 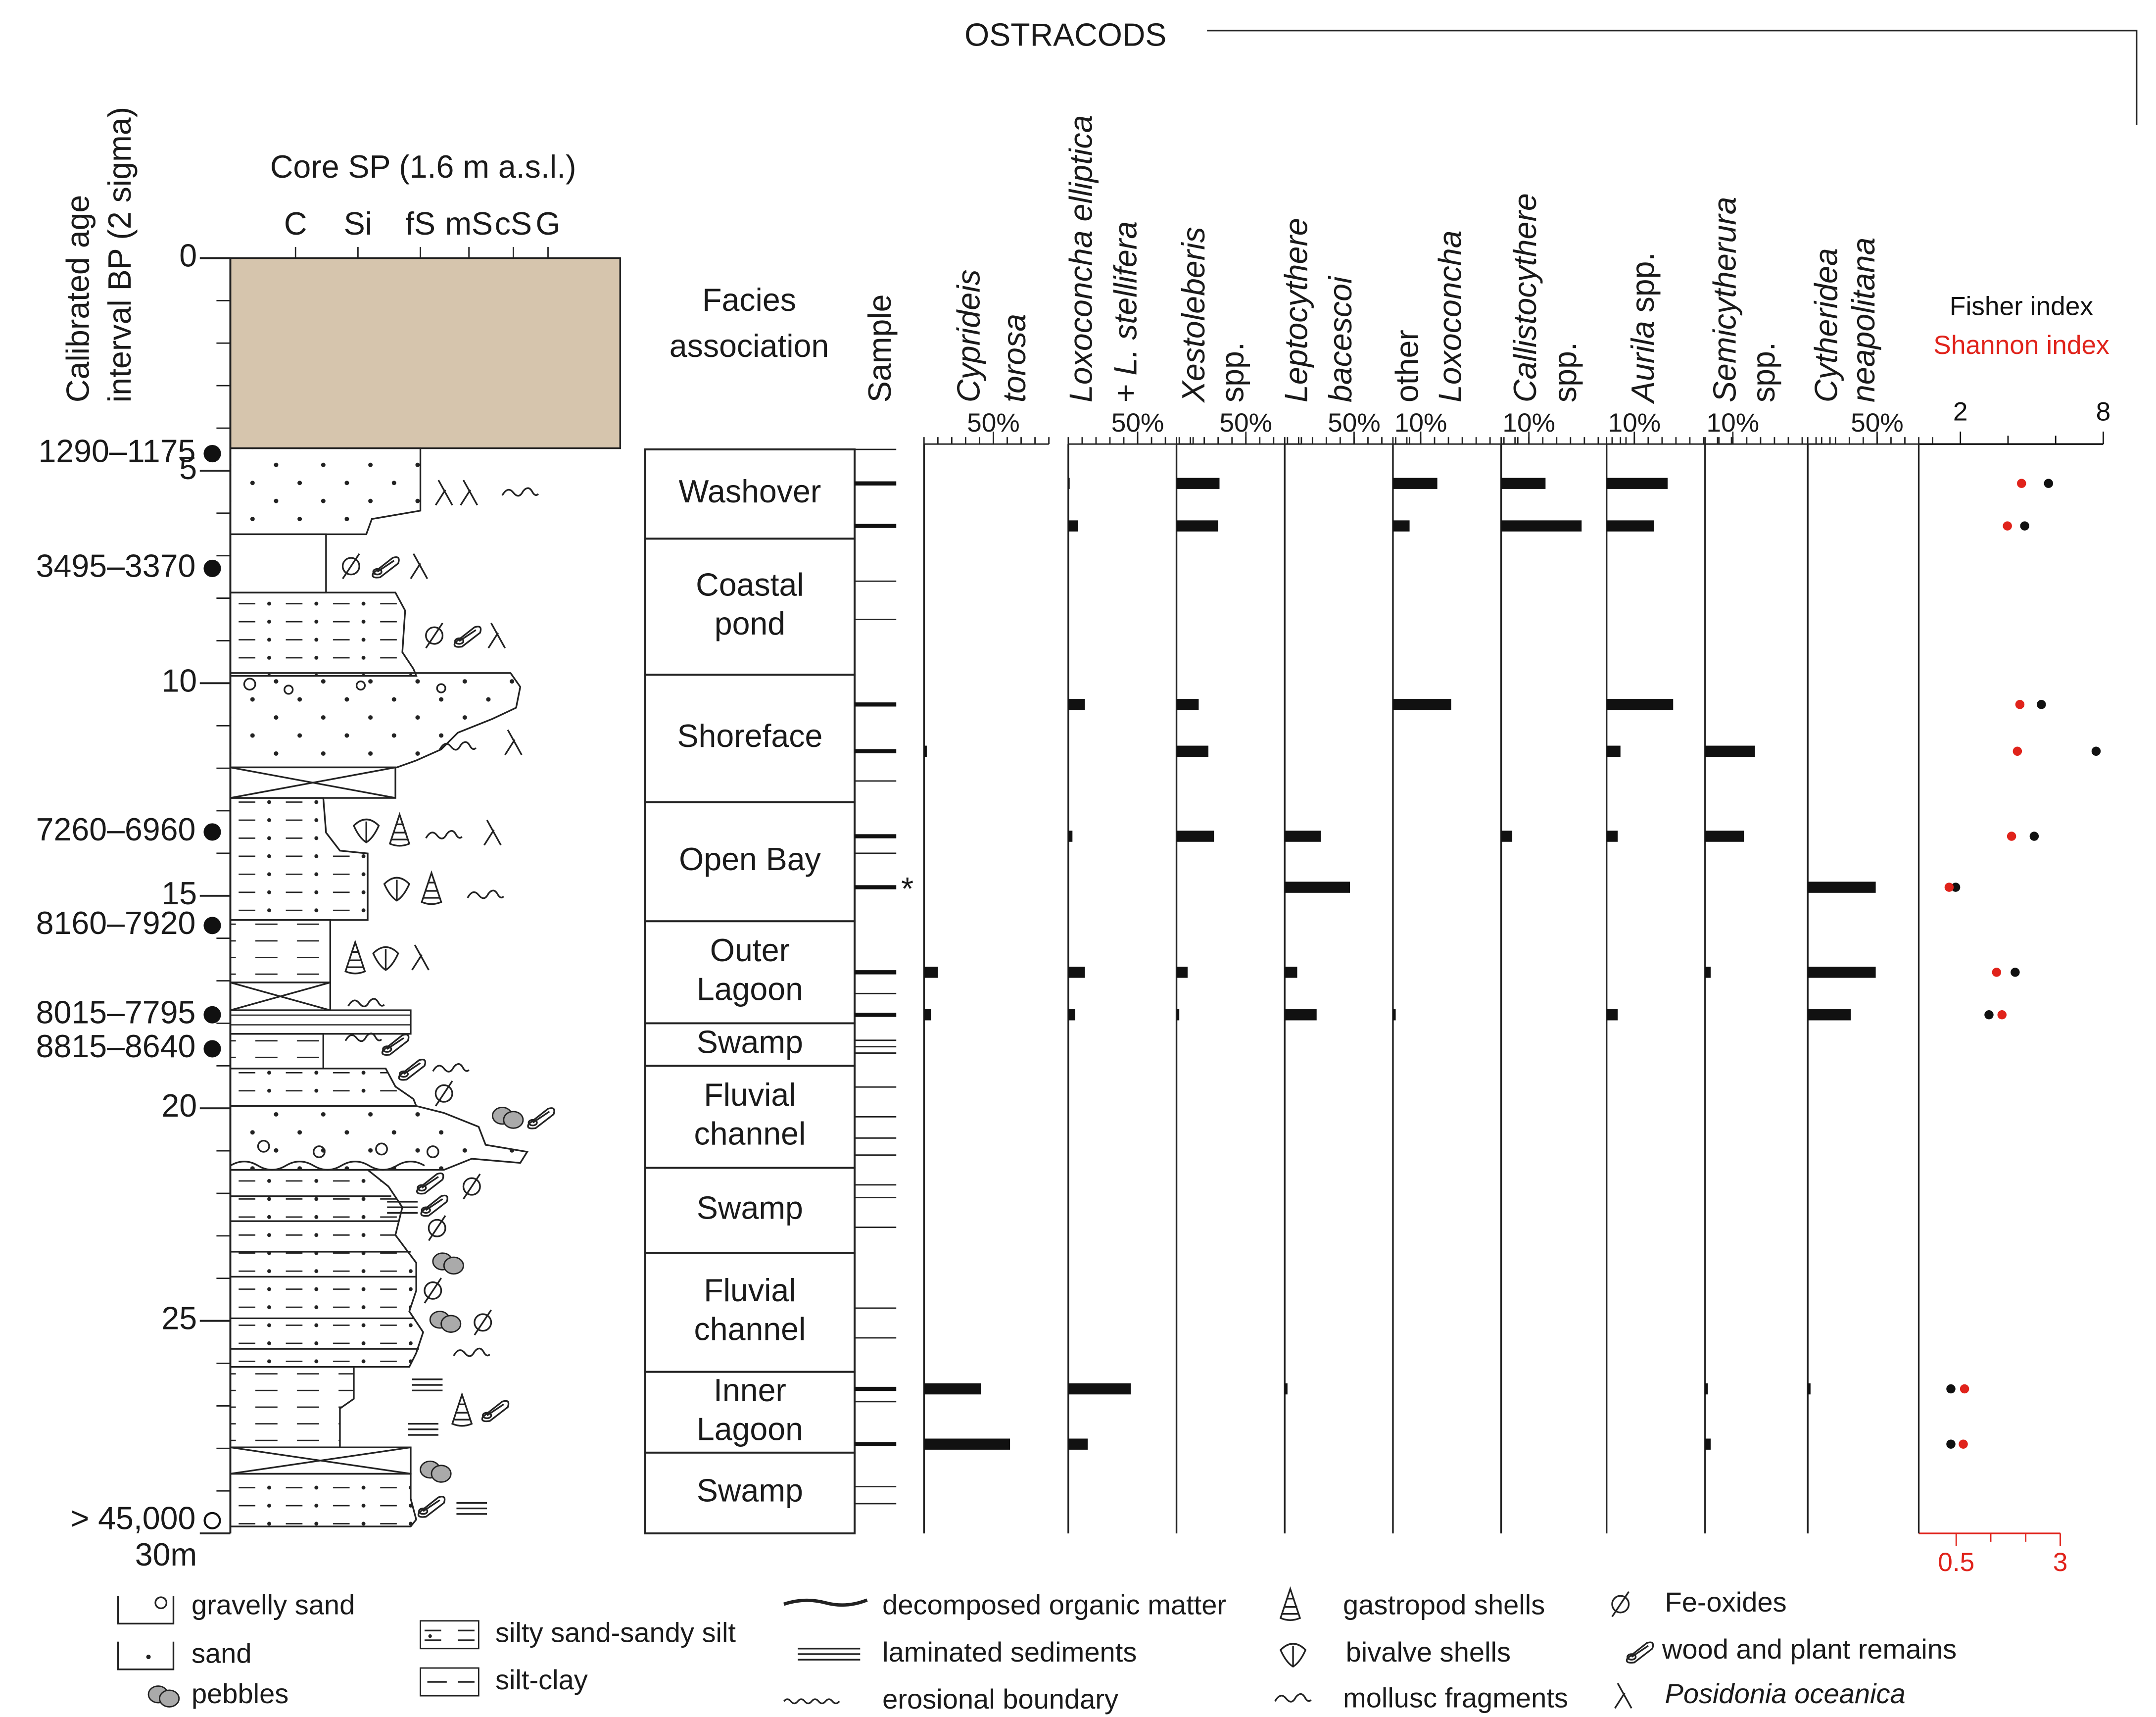 I want to click on taxon-name-part: +, so click(x=1125, y=393).